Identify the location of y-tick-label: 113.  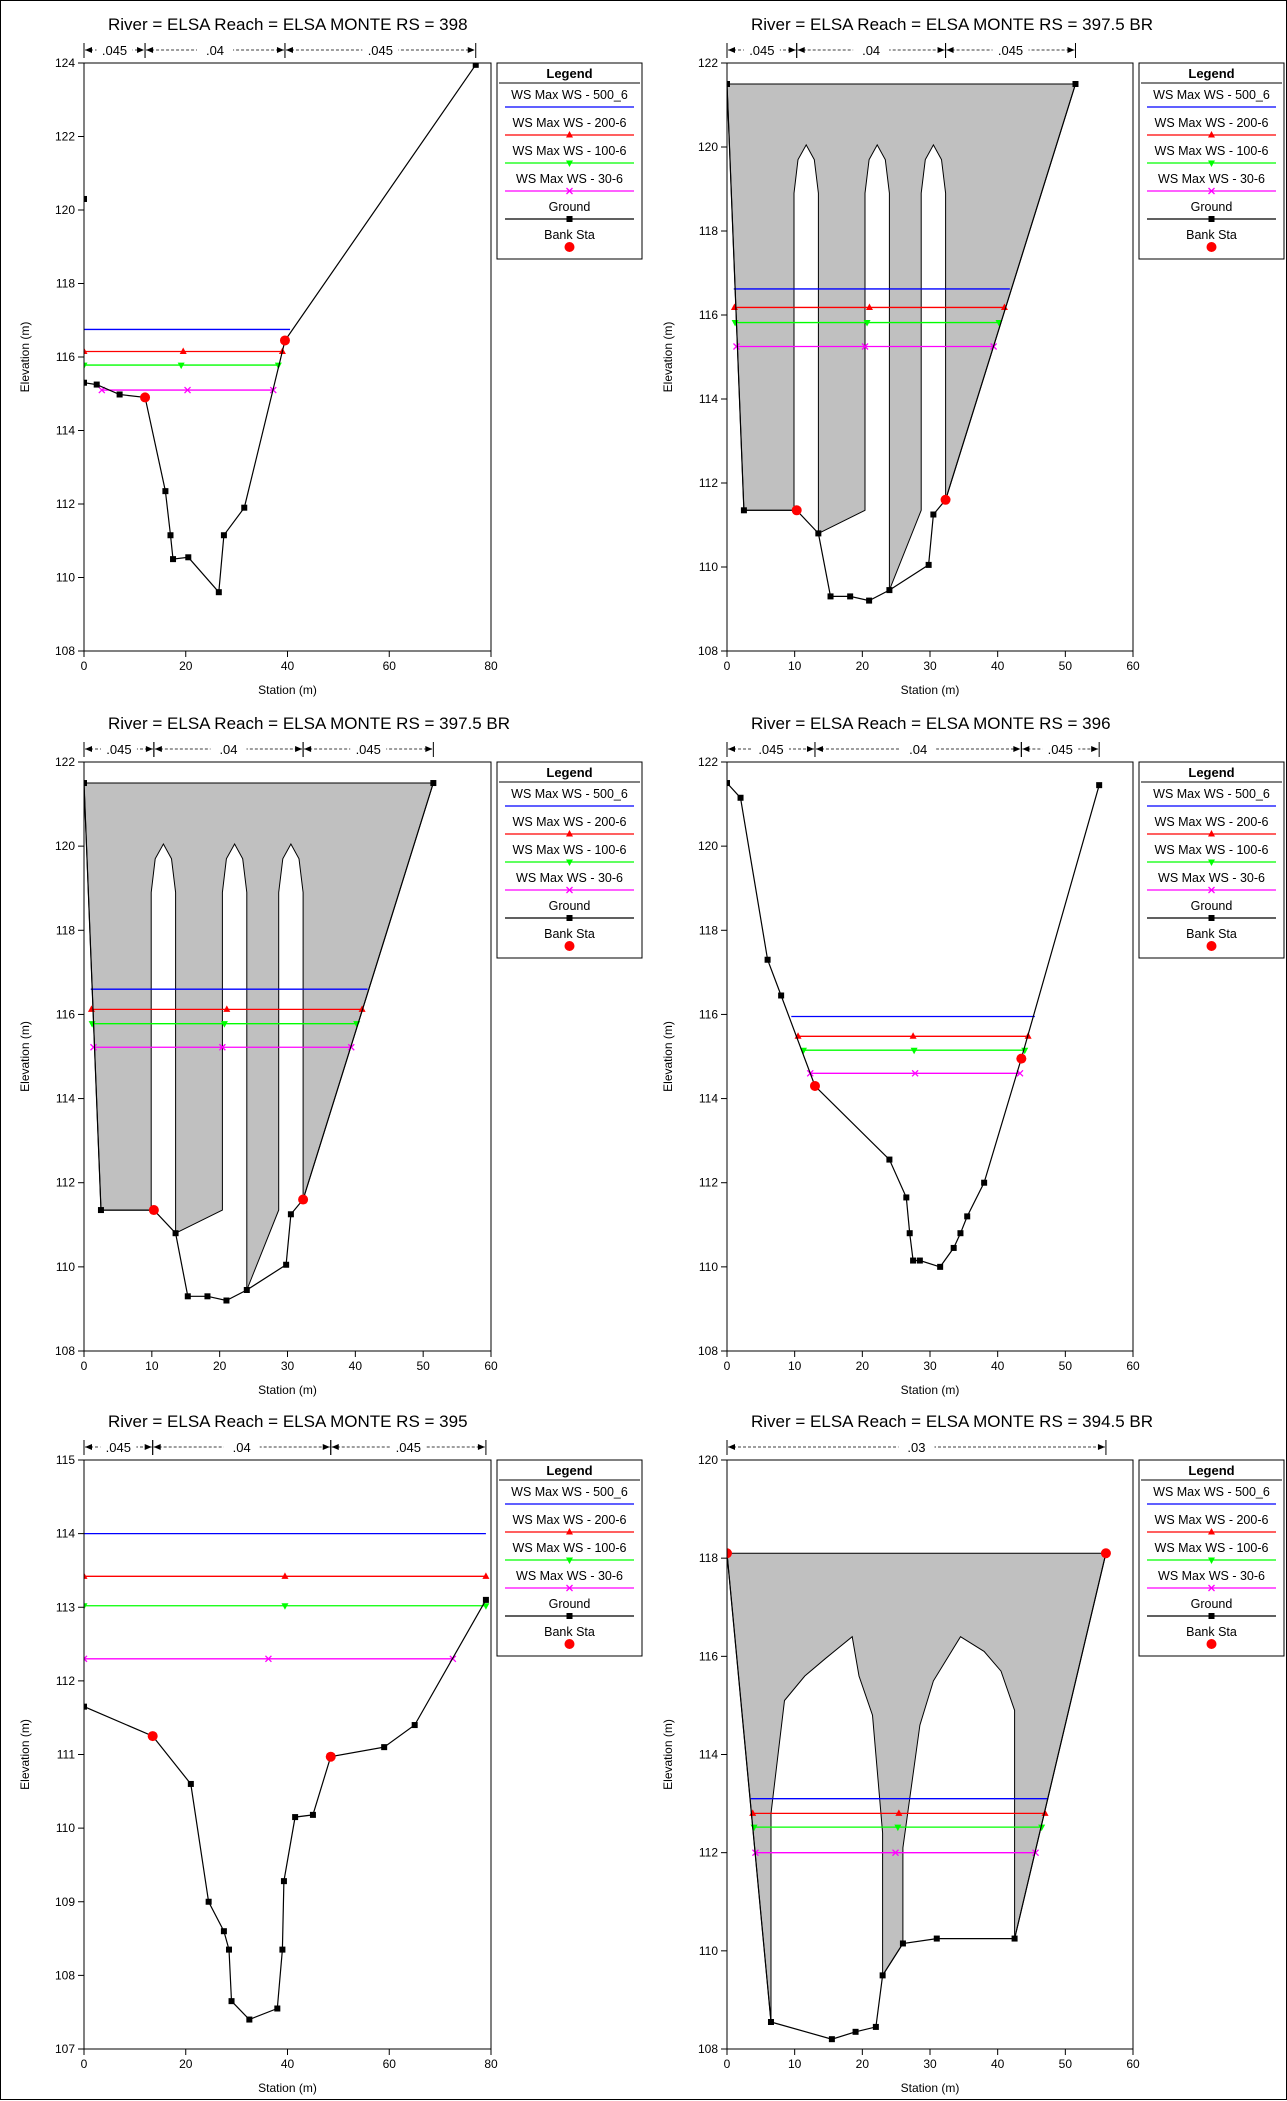
(65, 1607).